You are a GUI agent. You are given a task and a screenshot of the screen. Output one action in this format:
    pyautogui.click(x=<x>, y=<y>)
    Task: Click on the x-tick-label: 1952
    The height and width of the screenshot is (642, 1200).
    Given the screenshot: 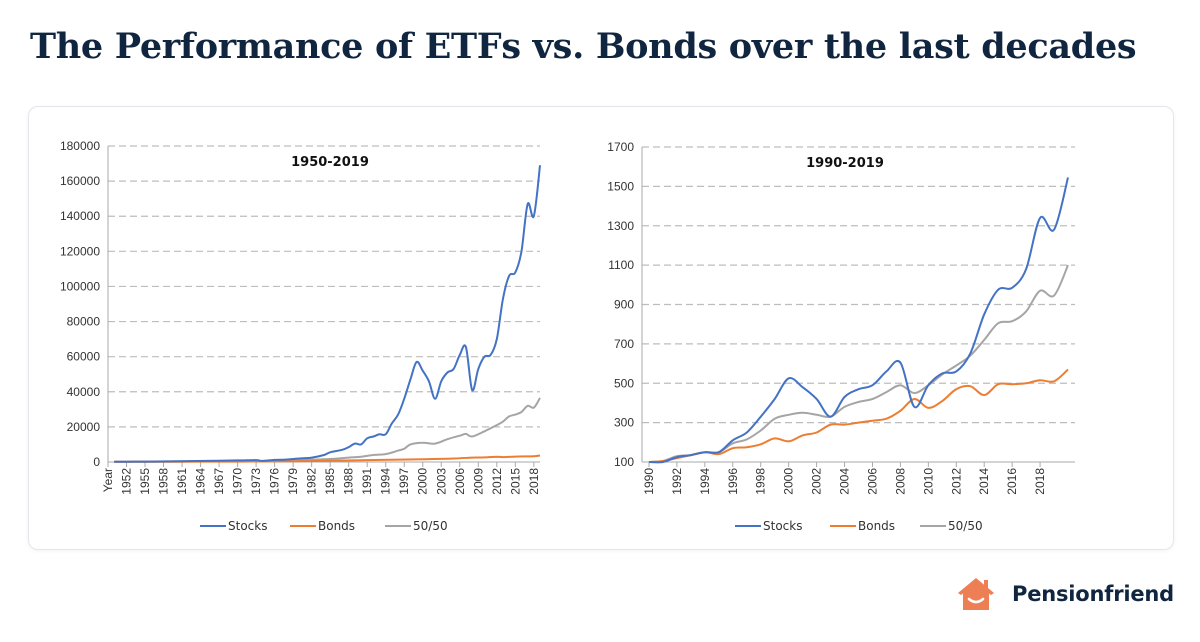 What is the action you would take?
    pyautogui.click(x=127, y=481)
    